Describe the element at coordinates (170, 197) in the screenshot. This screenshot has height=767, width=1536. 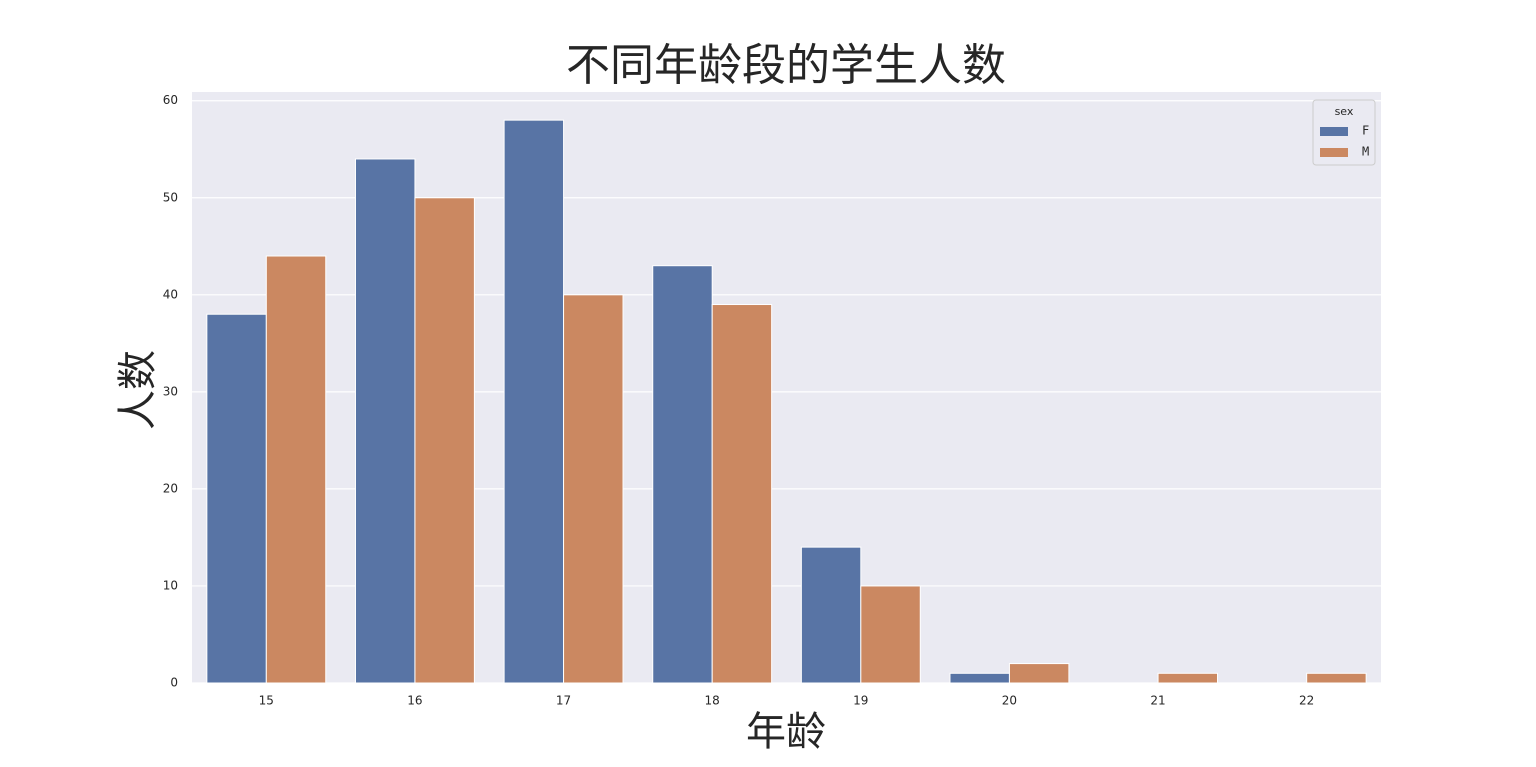
I see `y-tick-label: 50` at that location.